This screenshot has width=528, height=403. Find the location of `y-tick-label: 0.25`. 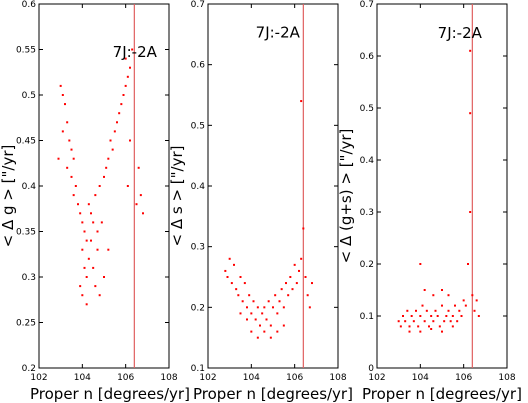

y-tick-label: 0.25 is located at coordinates (26, 324).